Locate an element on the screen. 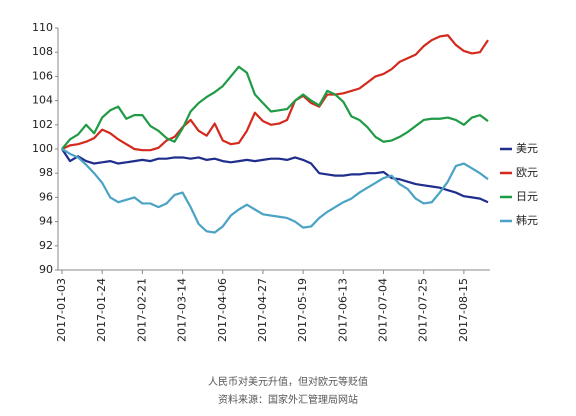  y-tick-label: 92 is located at coordinates (46, 245).